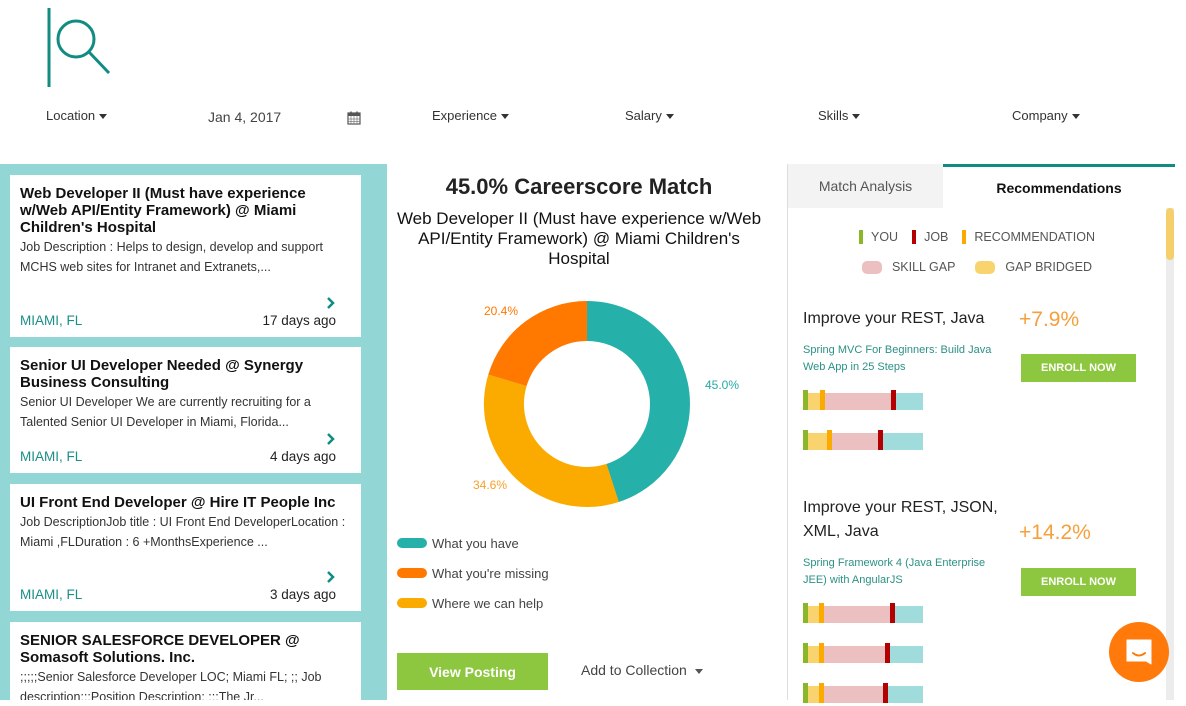  I want to click on missing-pct-label: 20.4%, so click(501, 311).